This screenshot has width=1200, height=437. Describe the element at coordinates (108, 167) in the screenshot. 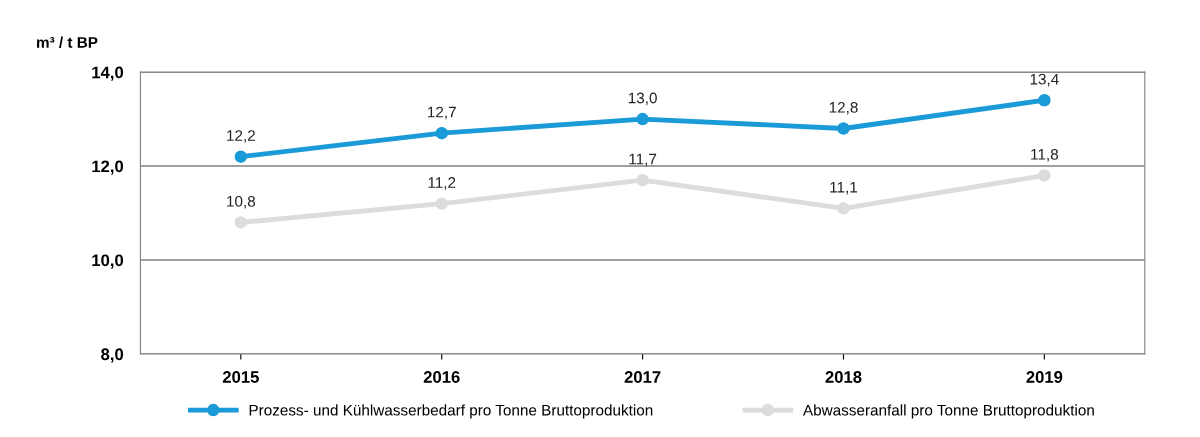

I see `y-tick-label: 12,0` at that location.